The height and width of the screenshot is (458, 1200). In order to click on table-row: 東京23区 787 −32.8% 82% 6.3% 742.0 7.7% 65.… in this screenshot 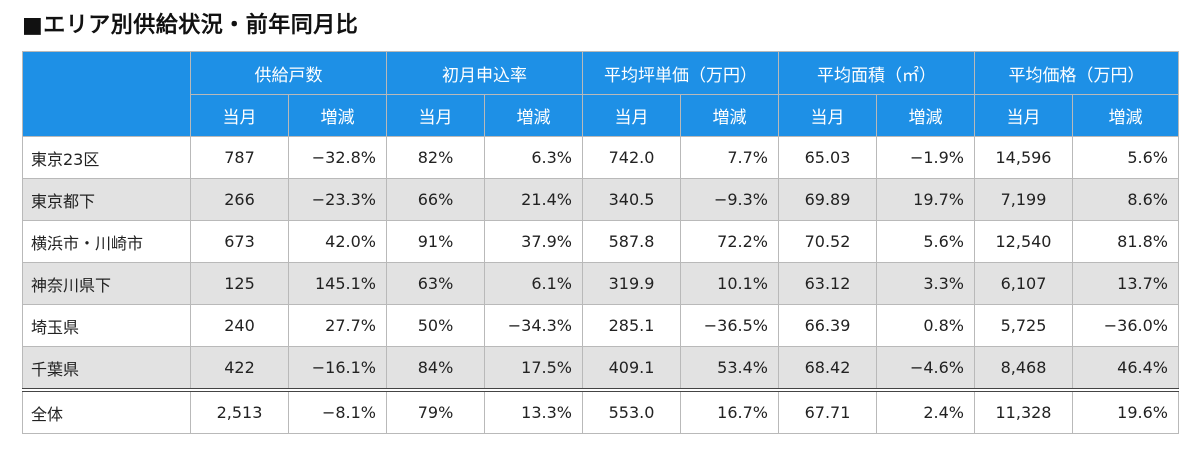, I will do `click(600, 157)`.